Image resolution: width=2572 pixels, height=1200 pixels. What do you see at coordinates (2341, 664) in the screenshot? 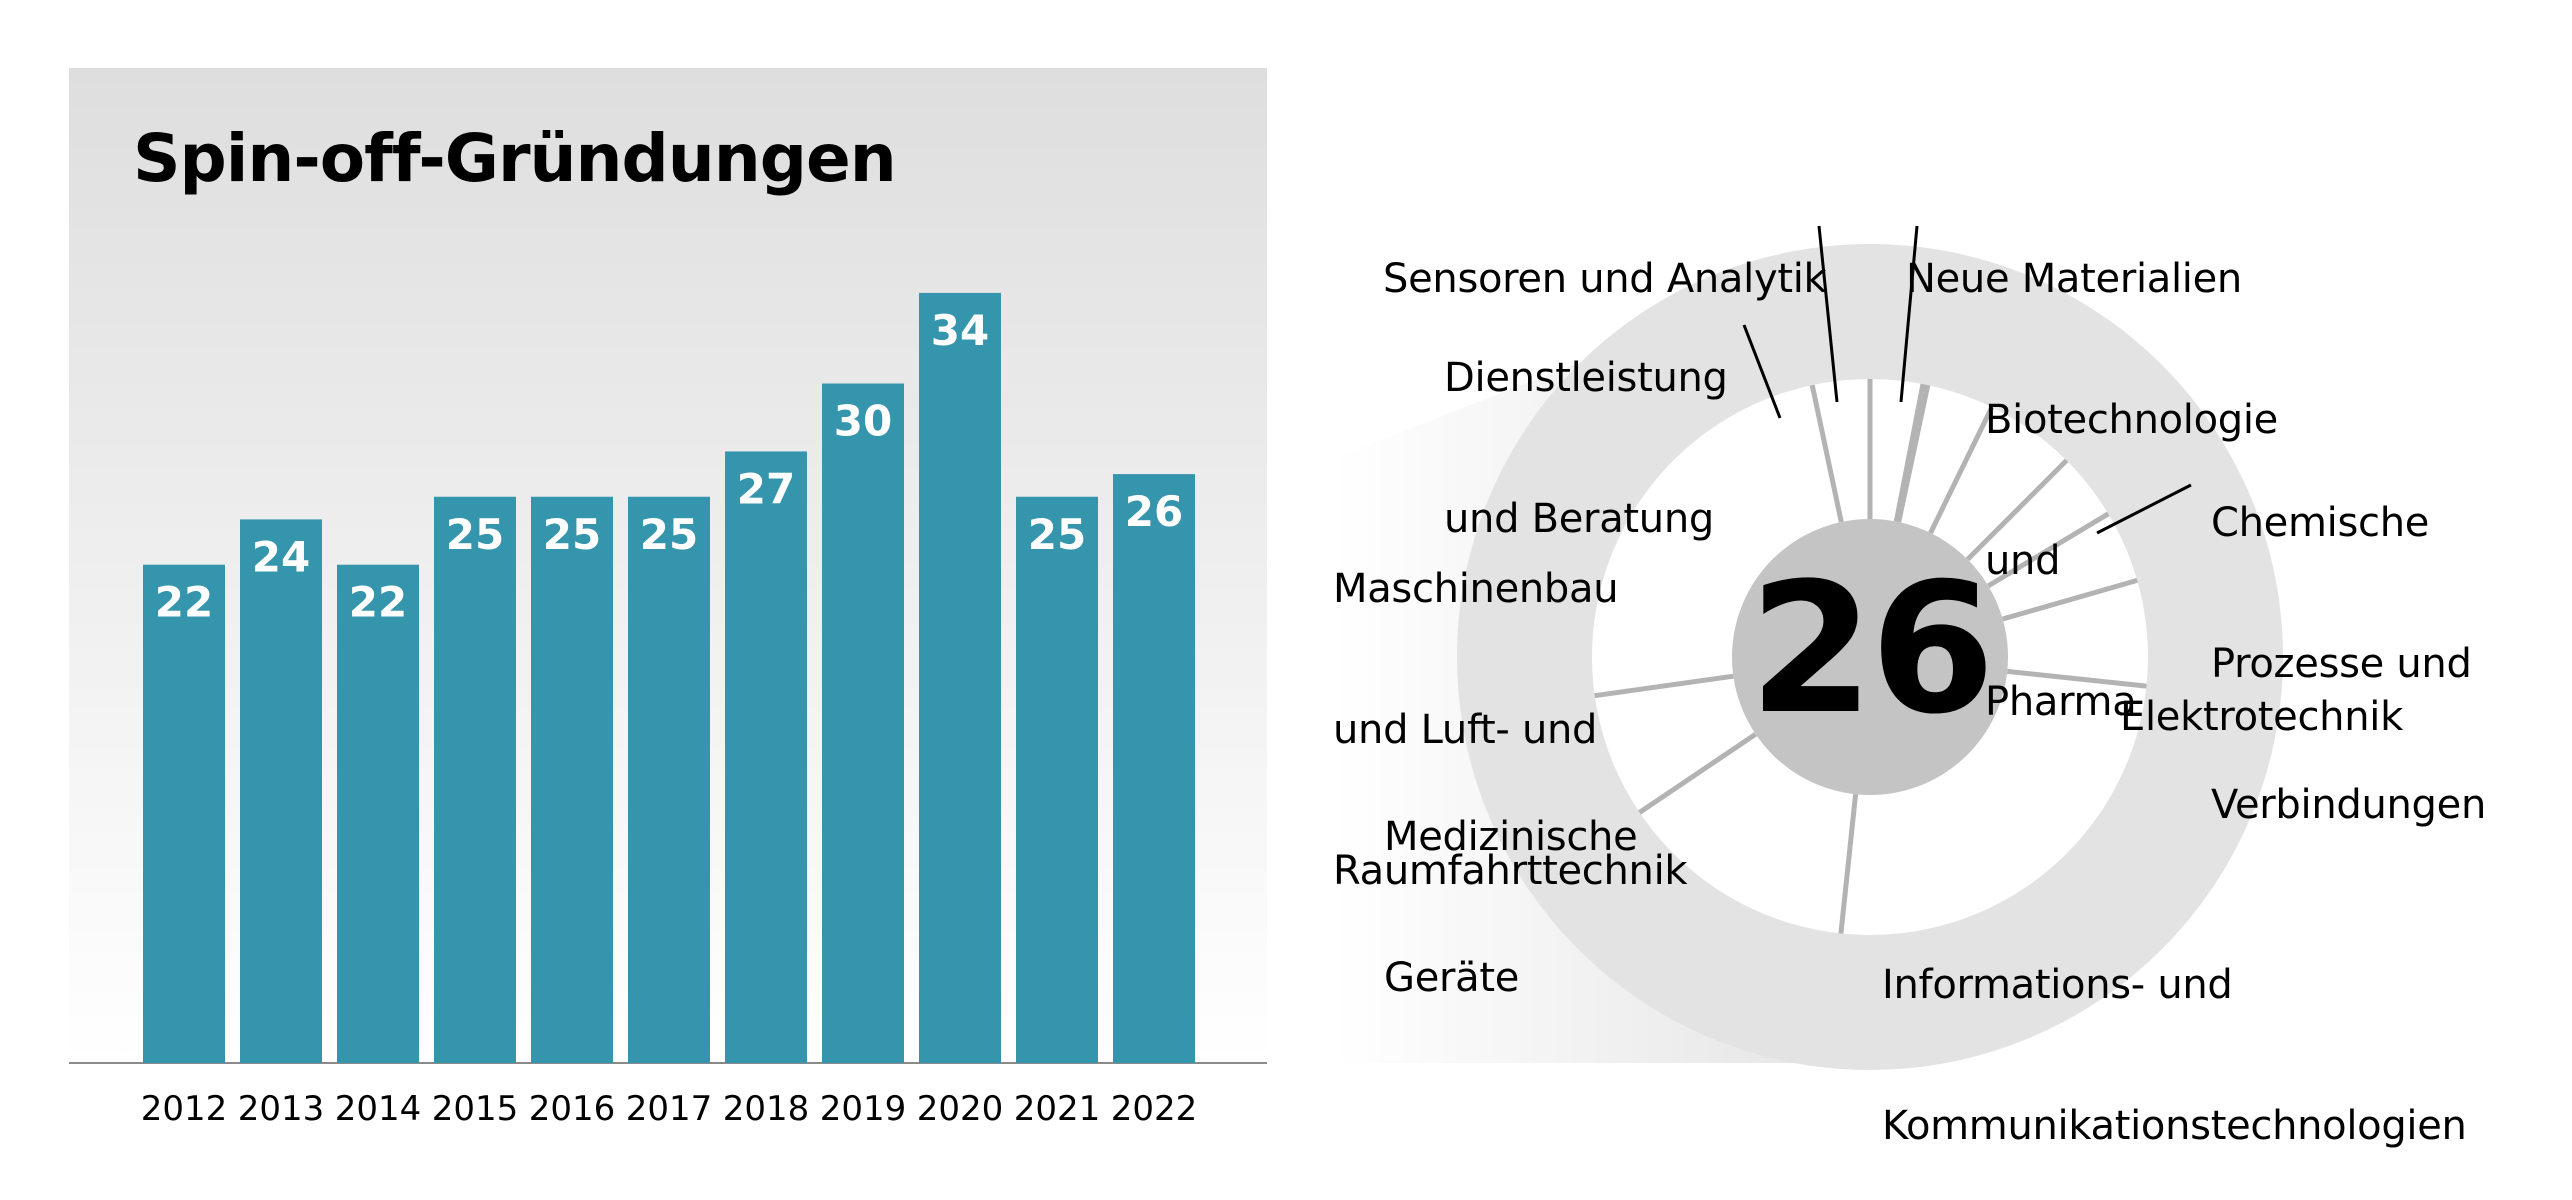
I see `label-line: Prozesse und` at bounding box center [2341, 664].